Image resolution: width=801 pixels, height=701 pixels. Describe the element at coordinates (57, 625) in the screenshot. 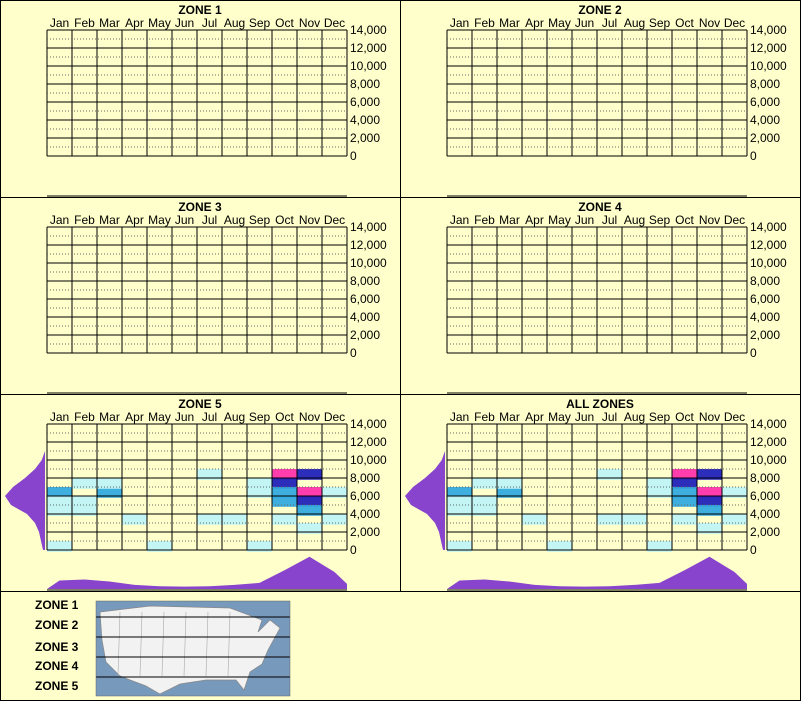

I see `zone-legend-label: ZONE 2` at that location.